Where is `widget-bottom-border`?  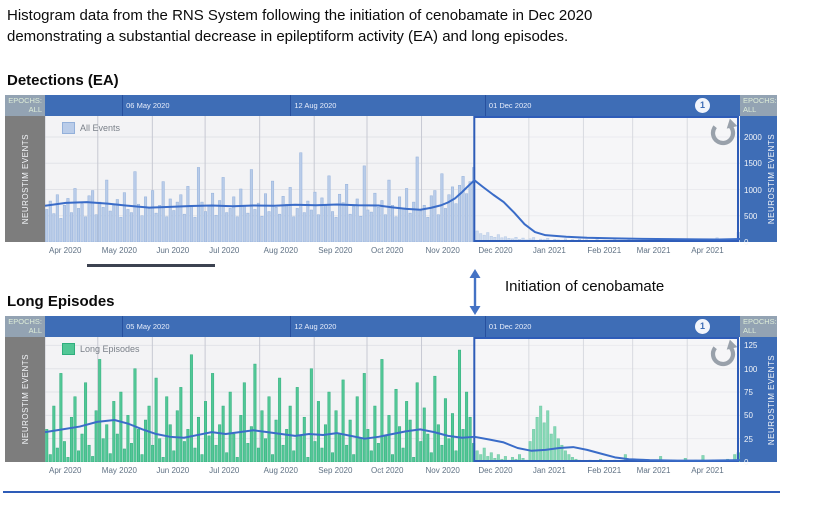 widget-bottom-border is located at coordinates (391, 492).